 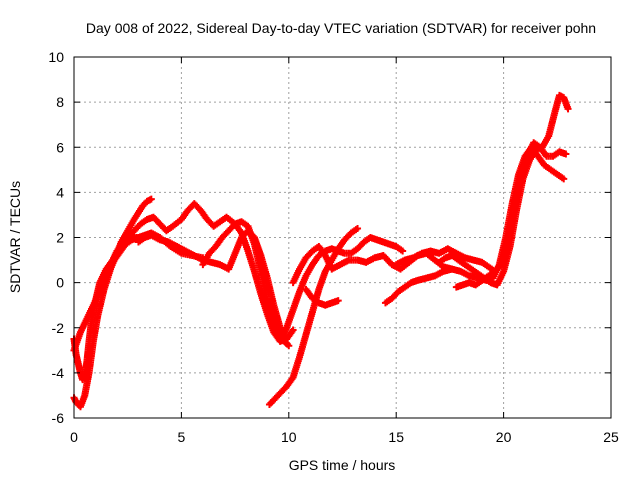 I want to click on y-tick-label: 2, so click(x=60, y=238).